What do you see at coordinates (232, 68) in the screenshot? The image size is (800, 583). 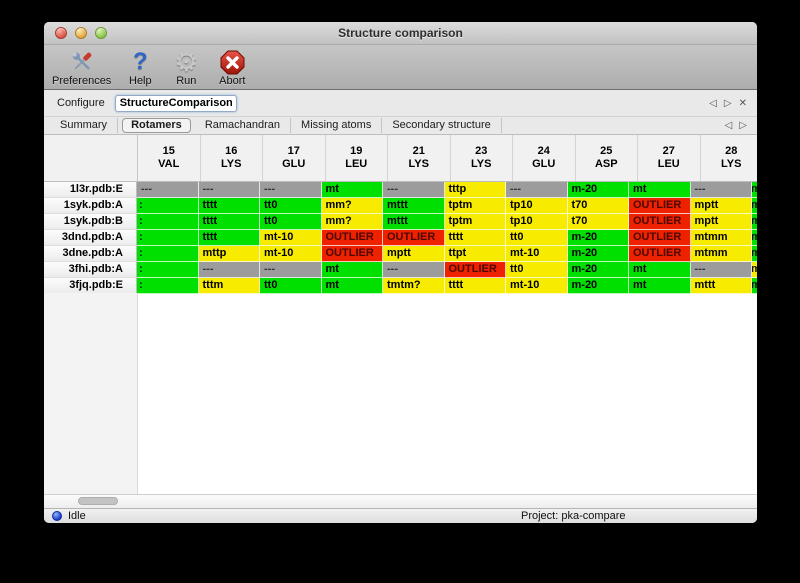 I see `abort-button: Abort` at bounding box center [232, 68].